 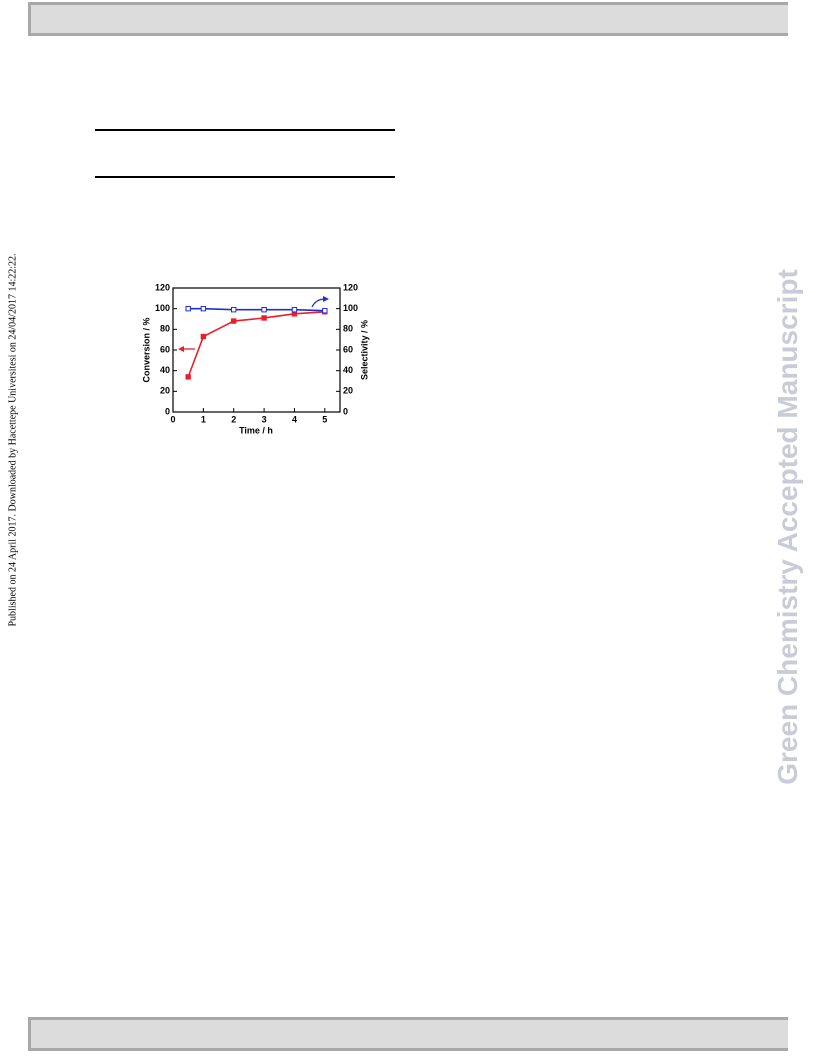 What do you see at coordinates (162, 308) in the screenshot?
I see `y-tick-label: 100` at bounding box center [162, 308].